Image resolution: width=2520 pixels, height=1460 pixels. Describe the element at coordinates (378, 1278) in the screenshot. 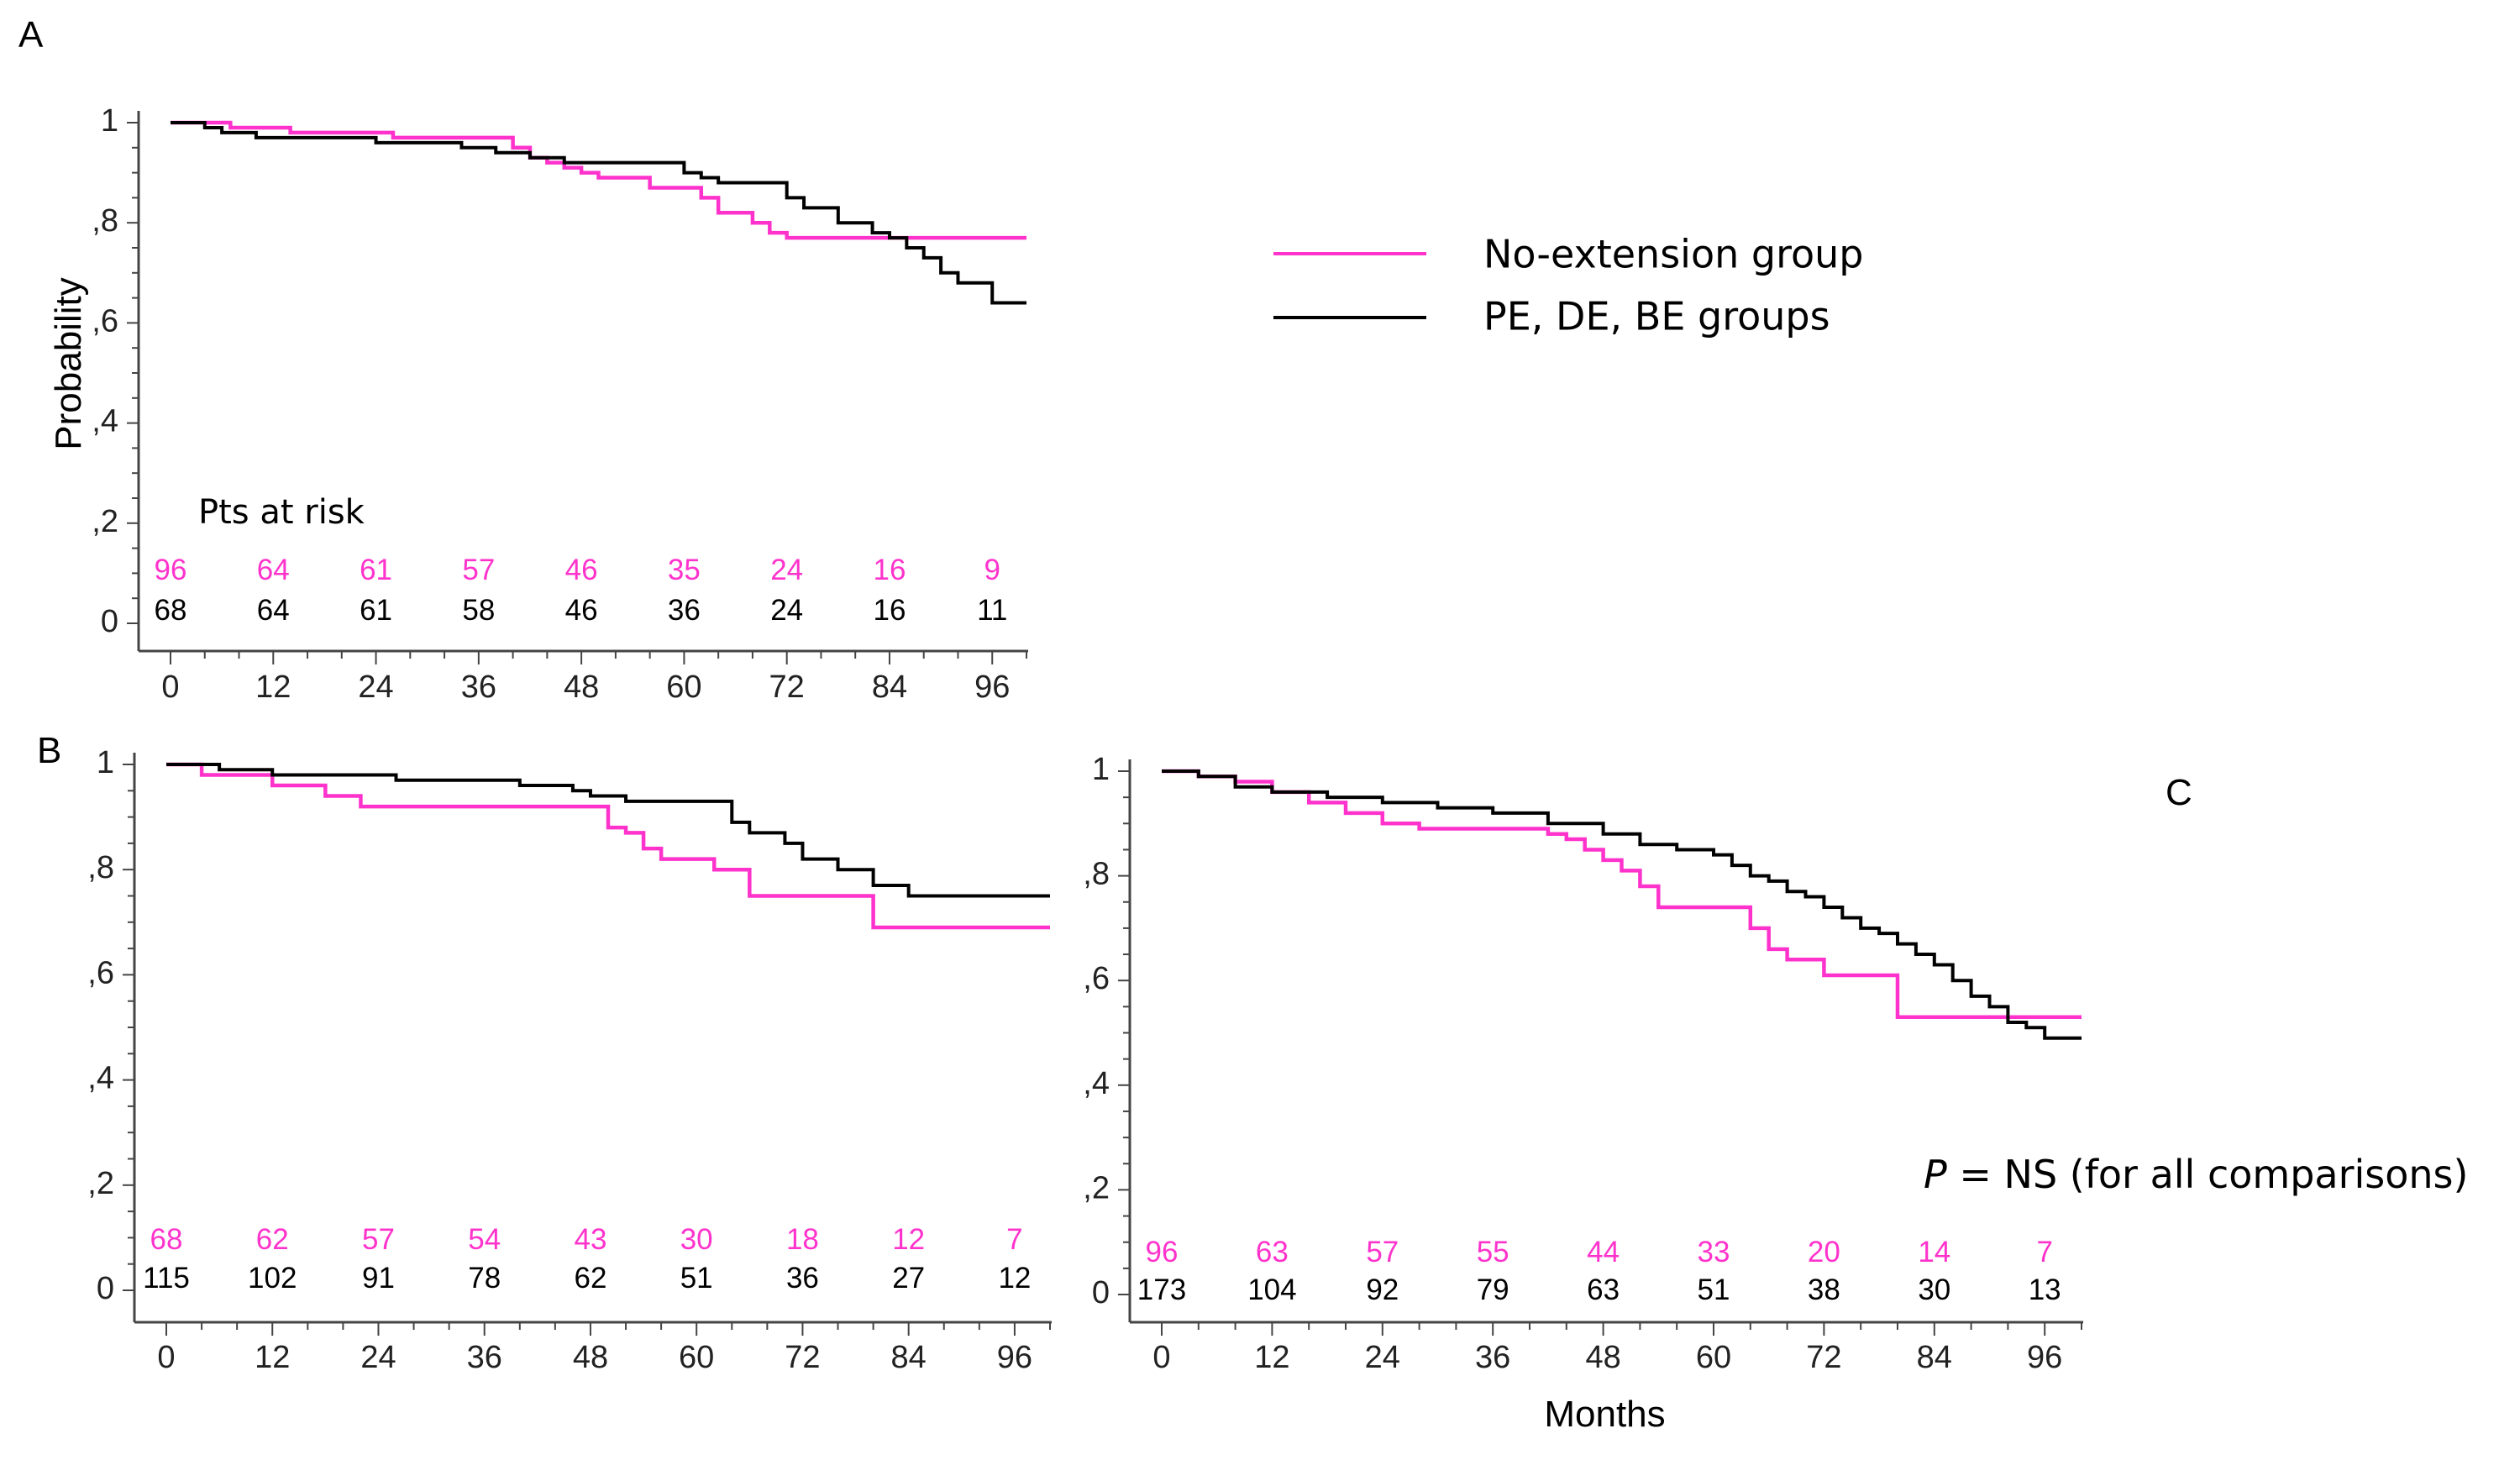

I see `risk-count: 91` at that location.